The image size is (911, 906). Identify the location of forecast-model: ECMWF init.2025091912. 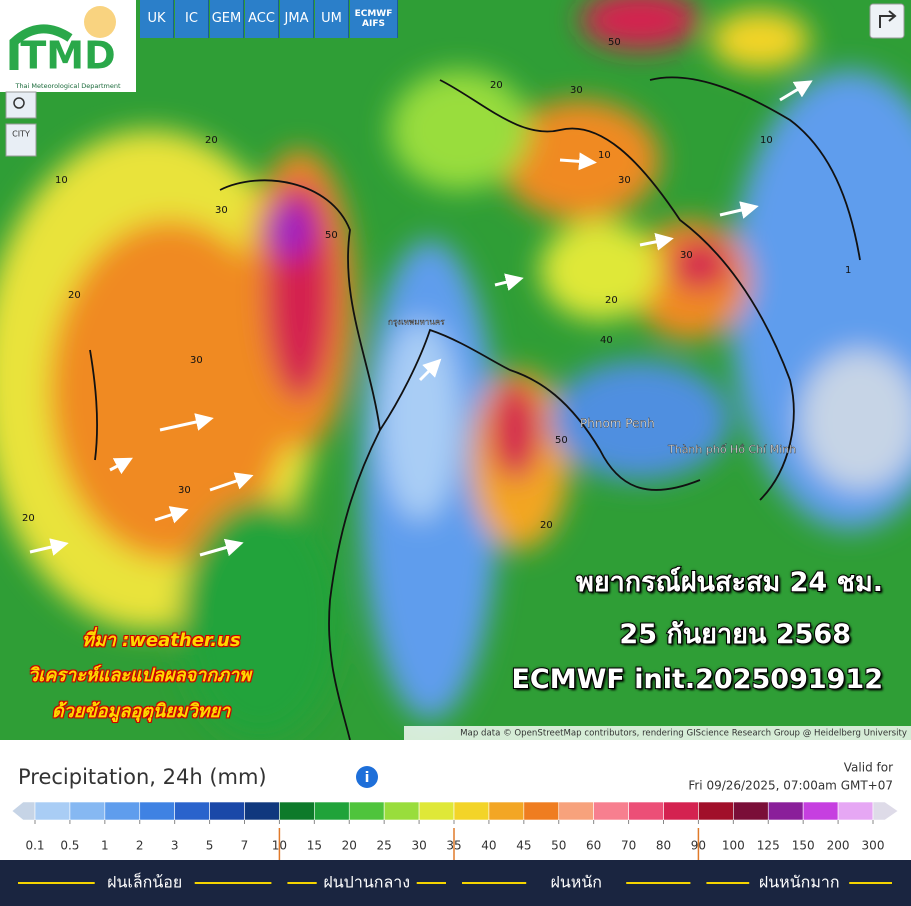
(697, 679).